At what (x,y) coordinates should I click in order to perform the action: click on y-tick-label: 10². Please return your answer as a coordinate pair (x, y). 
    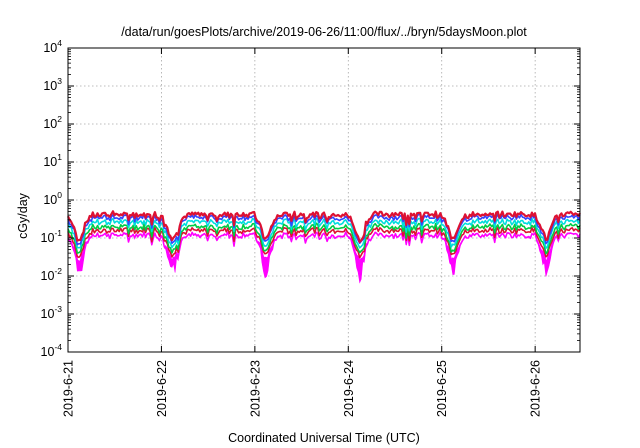
    Looking at the image, I should click on (52, 122).